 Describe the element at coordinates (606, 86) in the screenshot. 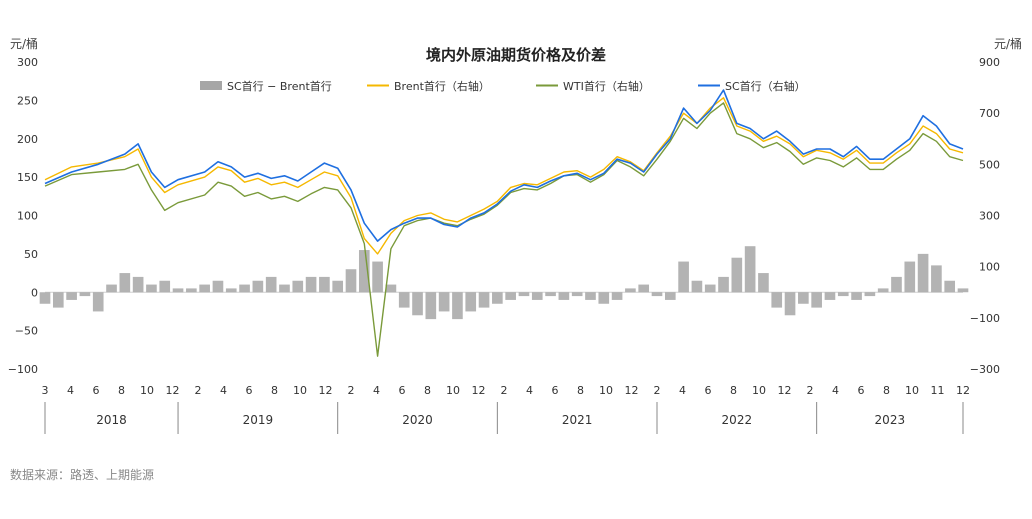

I see `legend-label-wti: WTI首行（右轴）` at that location.